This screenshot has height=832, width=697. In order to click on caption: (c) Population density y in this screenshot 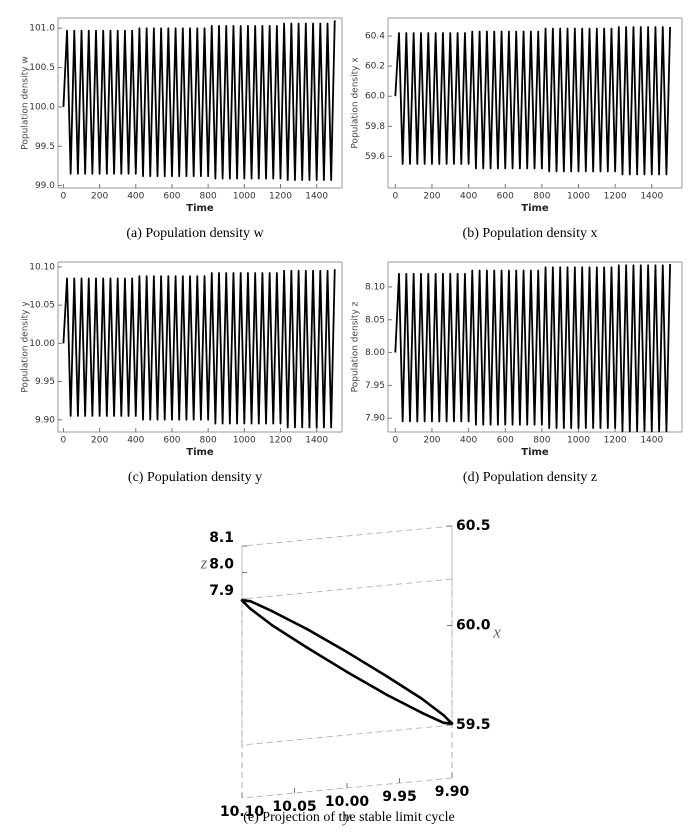, I will do `click(195, 477)`.